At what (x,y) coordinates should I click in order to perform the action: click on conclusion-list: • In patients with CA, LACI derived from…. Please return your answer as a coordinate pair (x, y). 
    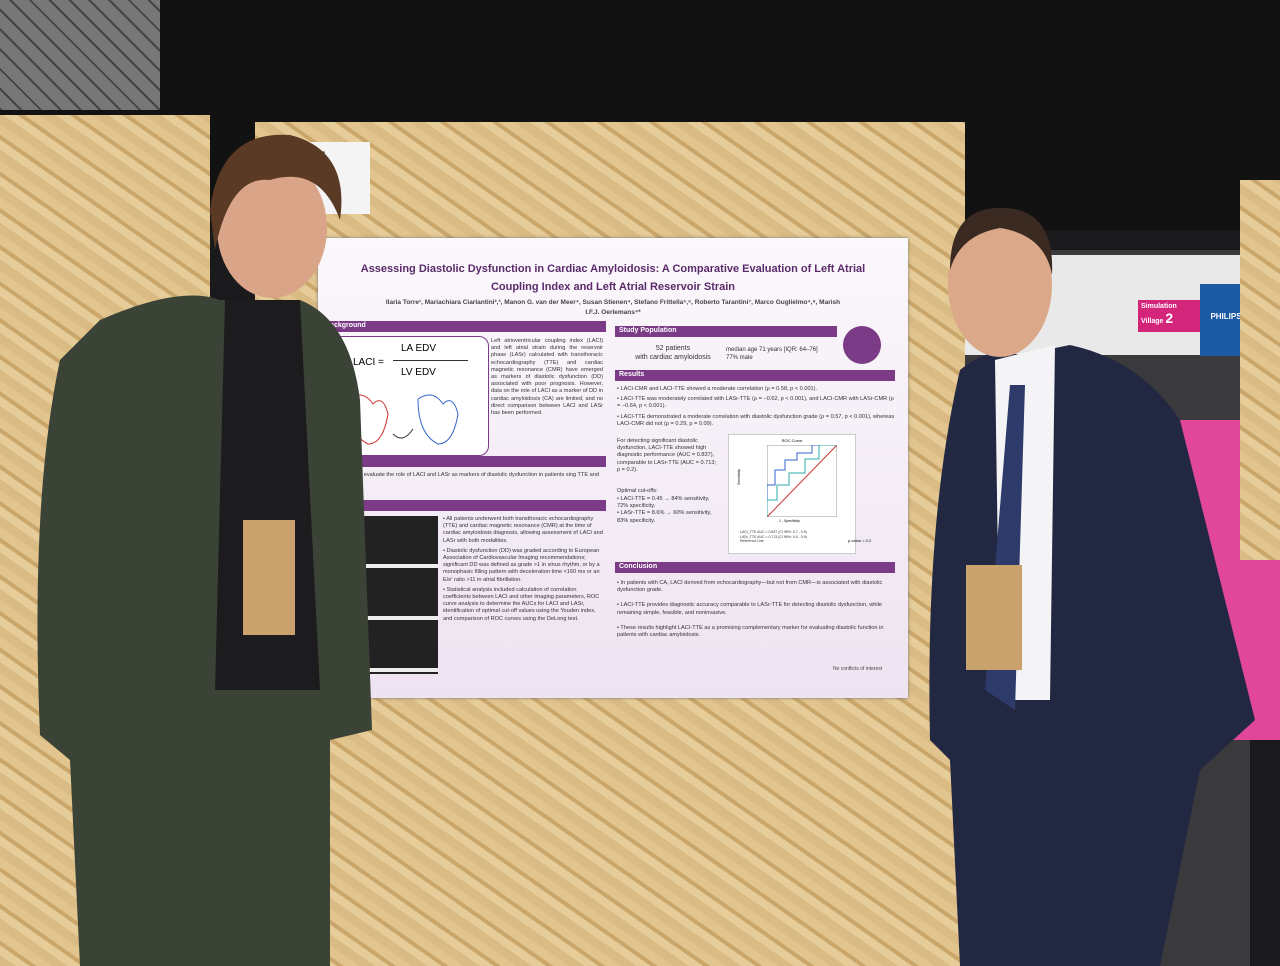
    Looking at the image, I should click on (756, 613).